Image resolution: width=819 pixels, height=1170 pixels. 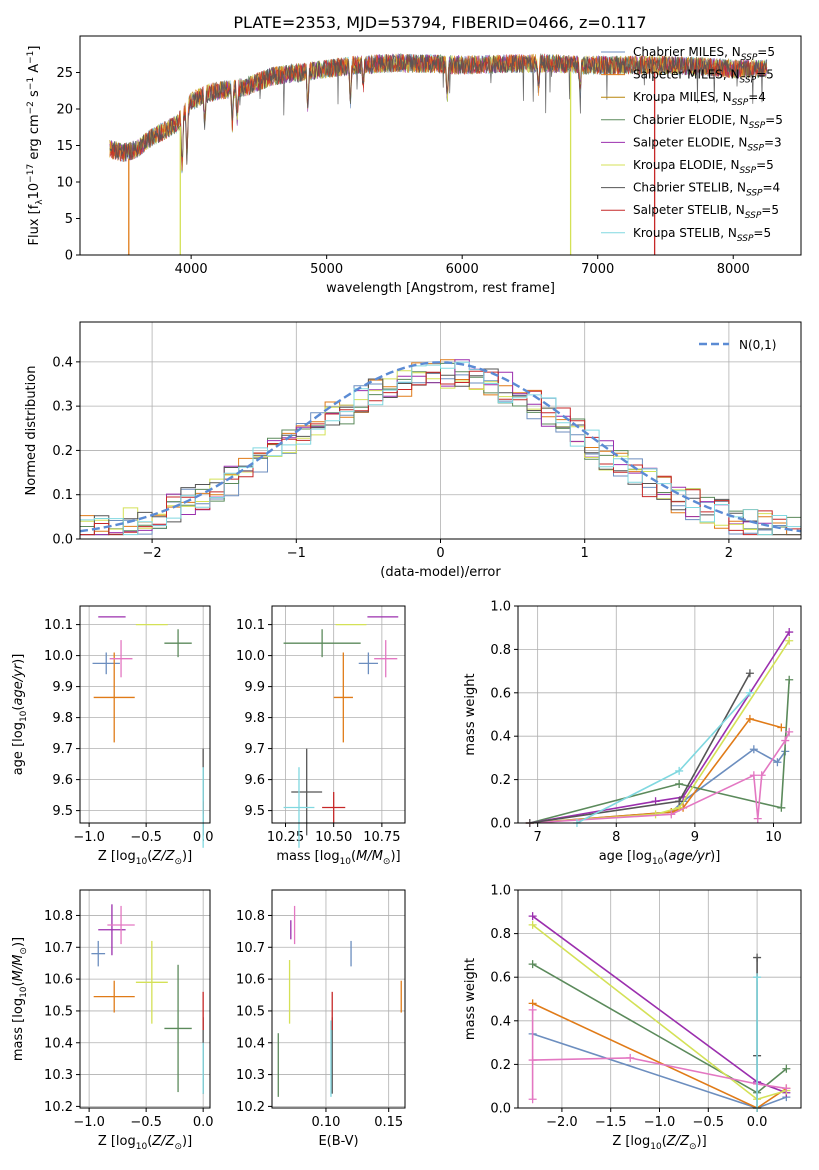 What do you see at coordinates (500, 934) in the screenshot?
I see `y-tick-label: 0.8` at bounding box center [500, 934].